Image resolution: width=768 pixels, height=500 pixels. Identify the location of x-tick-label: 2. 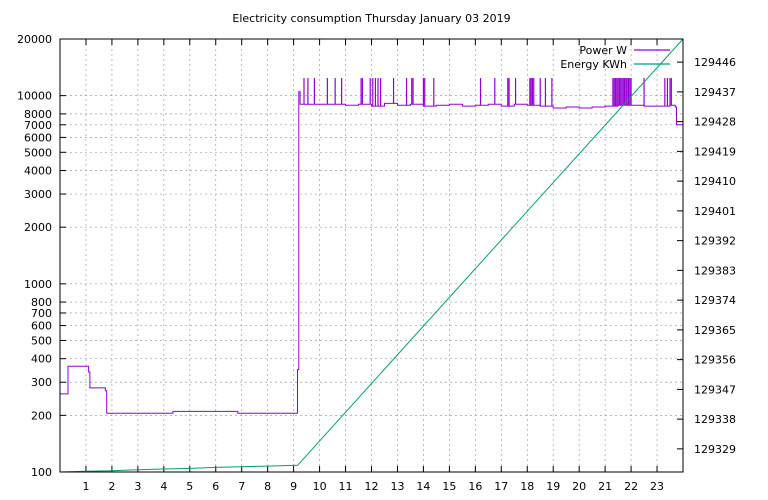
(111, 486).